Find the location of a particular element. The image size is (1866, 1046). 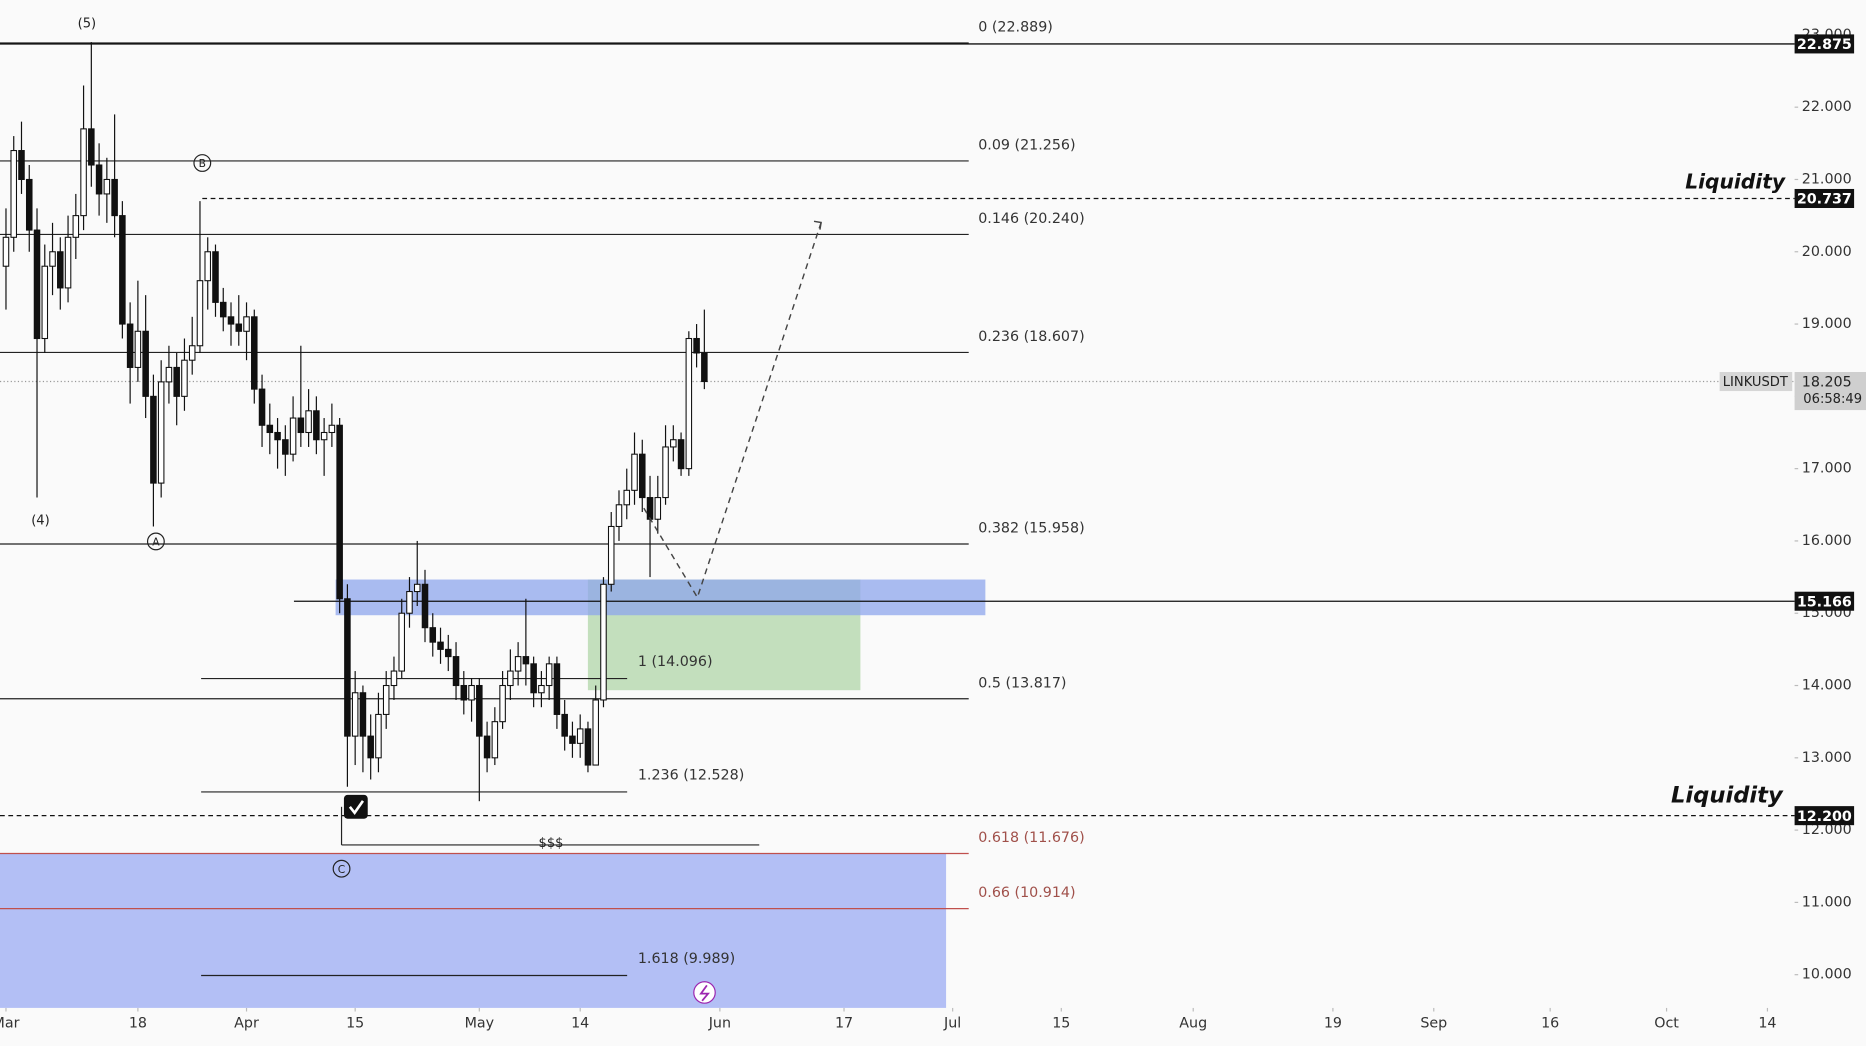

wave-label: (4) is located at coordinates (40, 521).